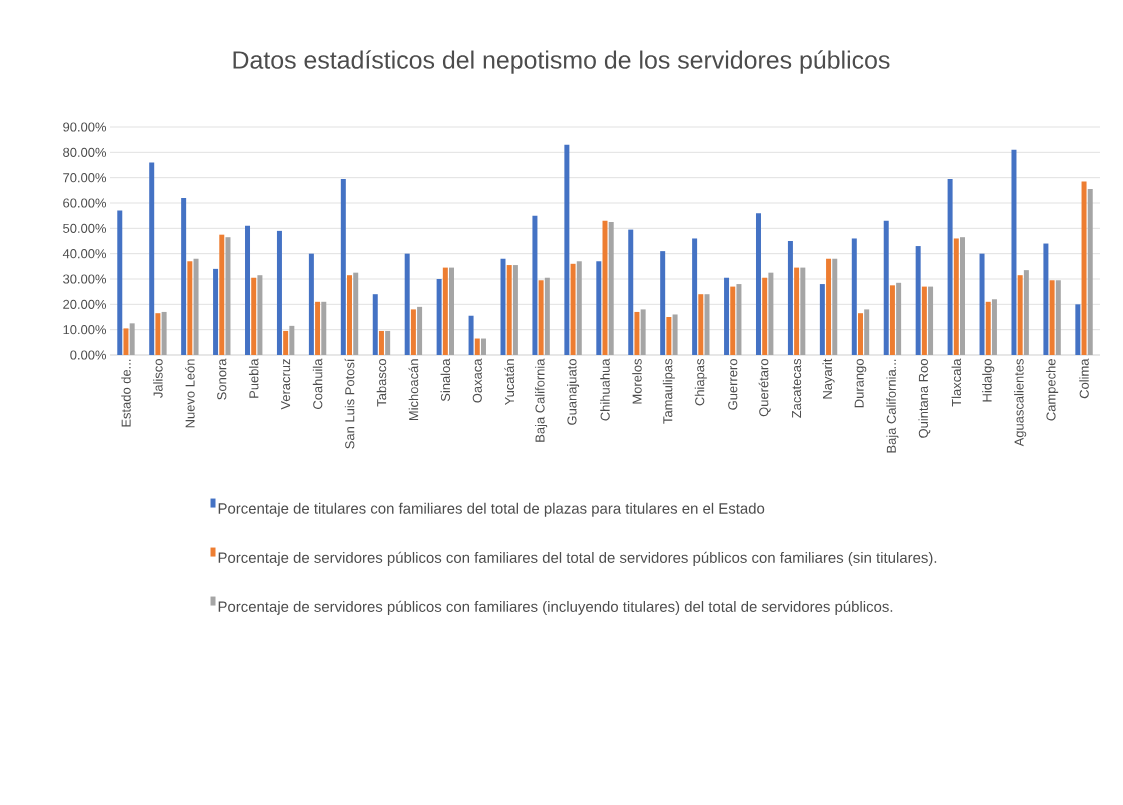  I want to click on y-tick-label: 30.00%, so click(85, 279).